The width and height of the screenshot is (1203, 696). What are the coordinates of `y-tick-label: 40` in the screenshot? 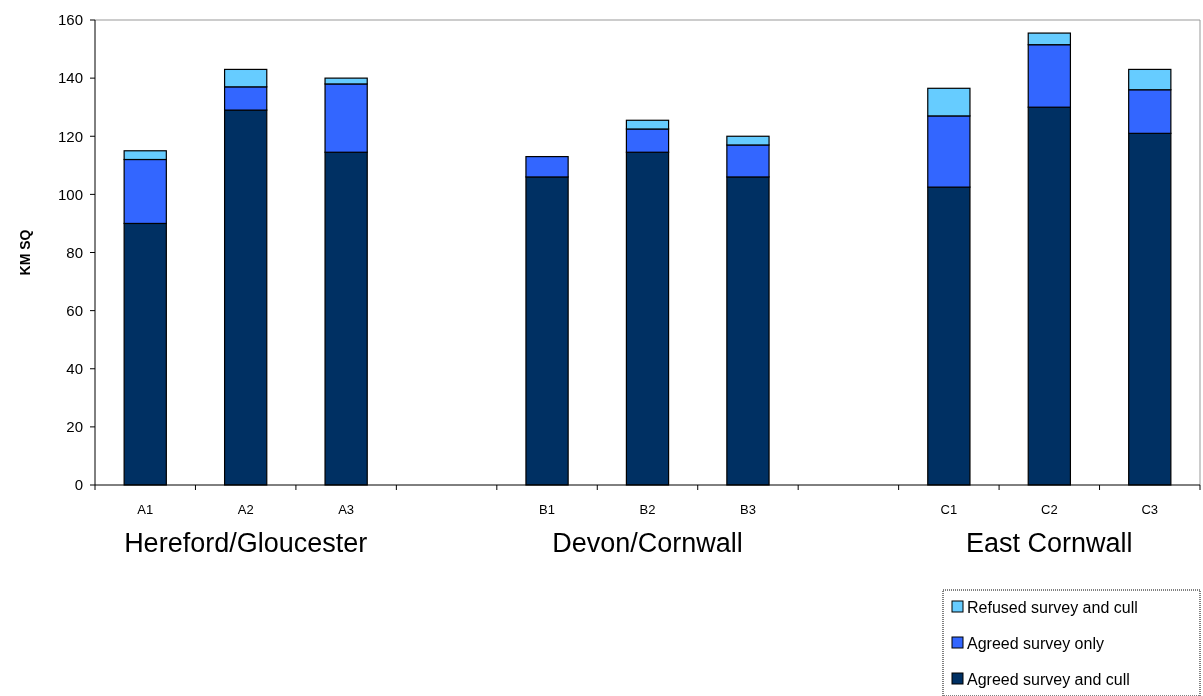 It's located at (74, 368).